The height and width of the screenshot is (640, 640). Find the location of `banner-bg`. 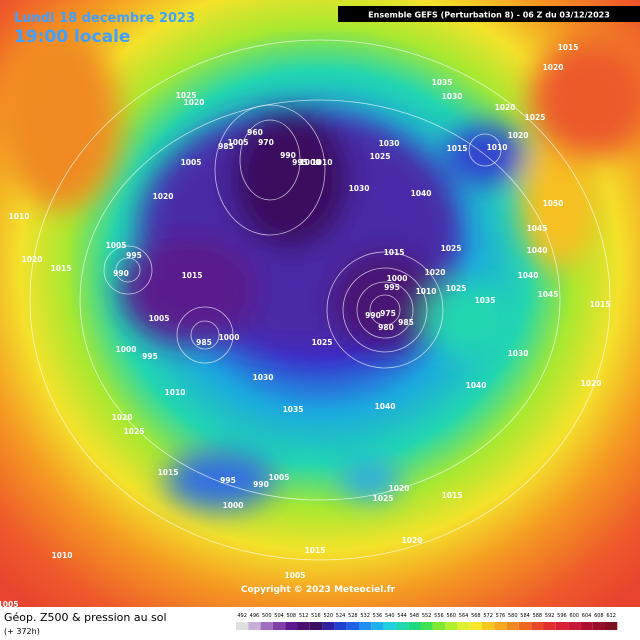

banner-bg is located at coordinates (489, 14).